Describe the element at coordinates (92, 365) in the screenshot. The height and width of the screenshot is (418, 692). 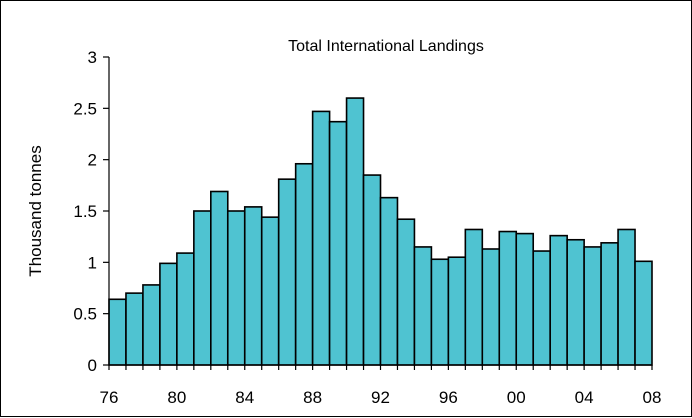
I see `y-tick-label-0: 0` at that location.